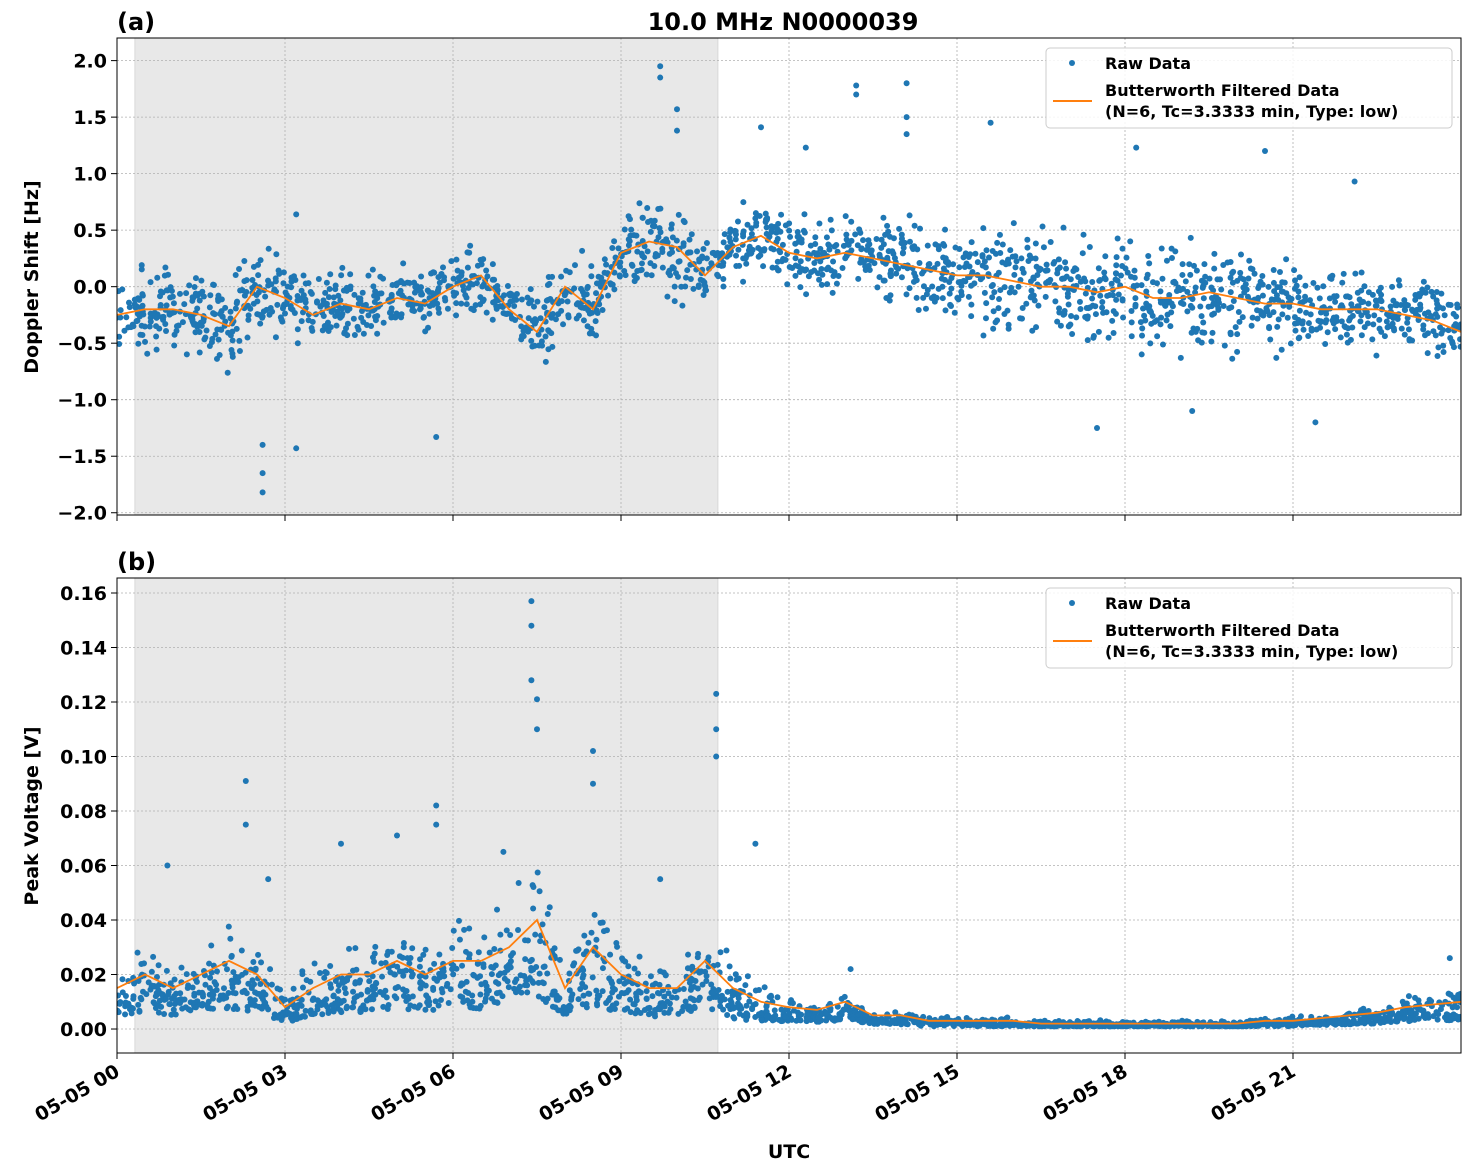 The image size is (1471, 1176). I want to click on panel-b-label: (b), so click(136, 562).